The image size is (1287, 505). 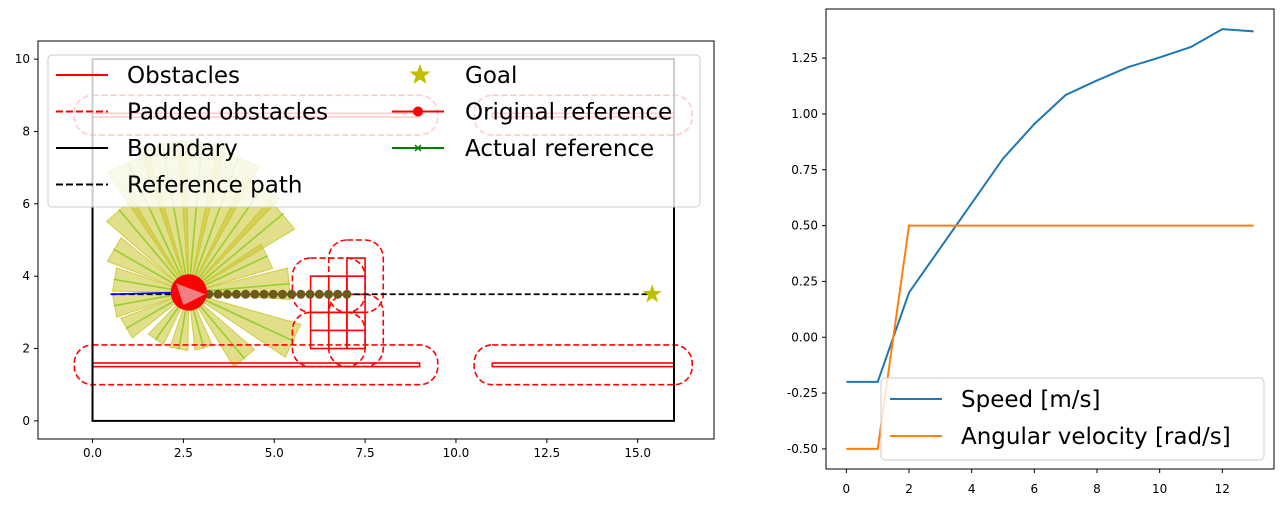 What do you see at coordinates (1031, 400) in the screenshot?
I see `legend-label: Speed [m/s]` at bounding box center [1031, 400].